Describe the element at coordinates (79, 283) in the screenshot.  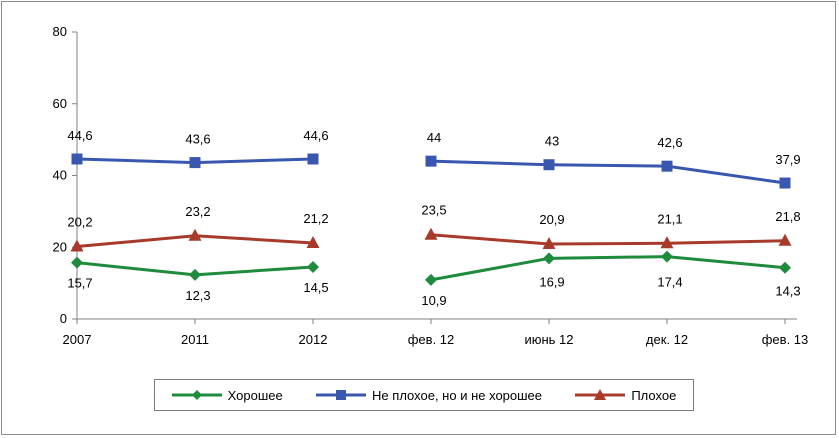
I see `data-label-good: 15,7` at that location.